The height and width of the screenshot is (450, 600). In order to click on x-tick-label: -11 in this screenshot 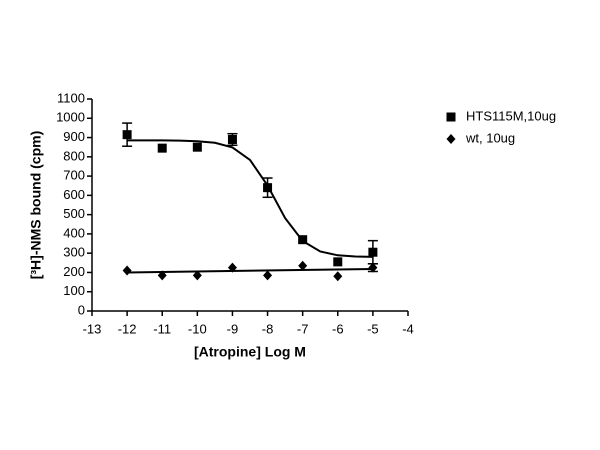, I will do `click(162, 328)`.